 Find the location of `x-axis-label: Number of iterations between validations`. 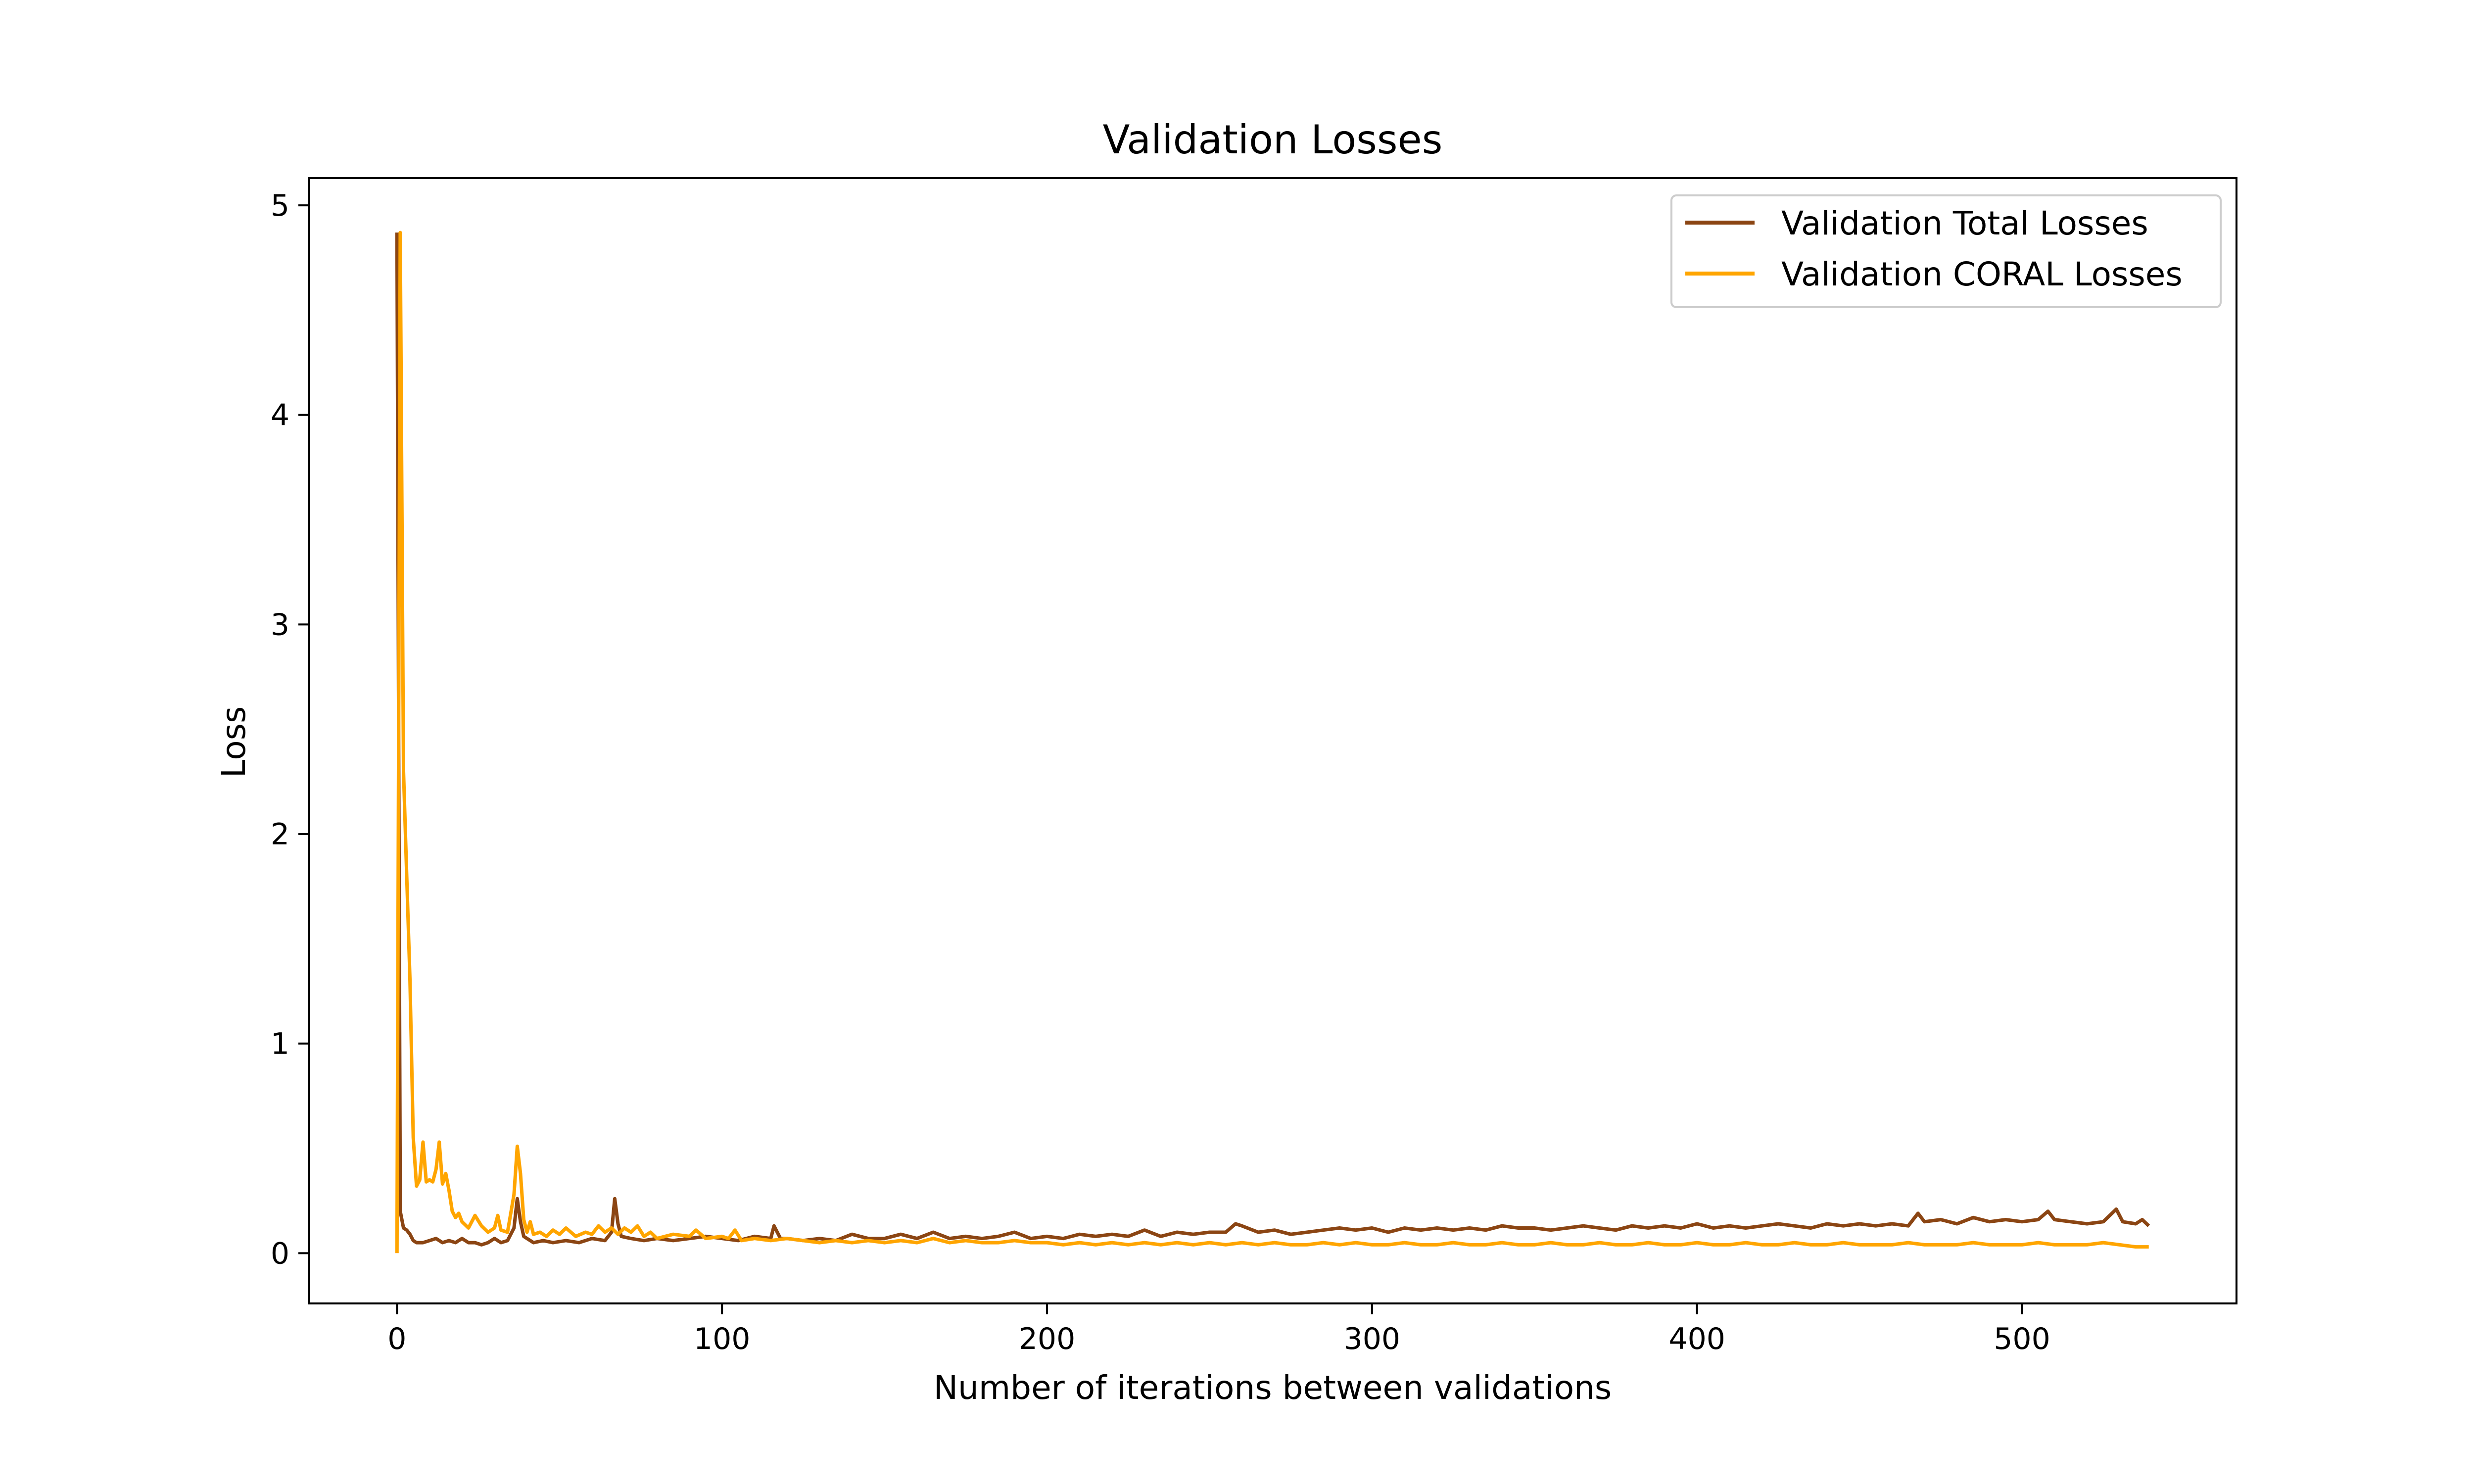

x-axis-label: Number of iterations between validations is located at coordinates (1273, 1388).